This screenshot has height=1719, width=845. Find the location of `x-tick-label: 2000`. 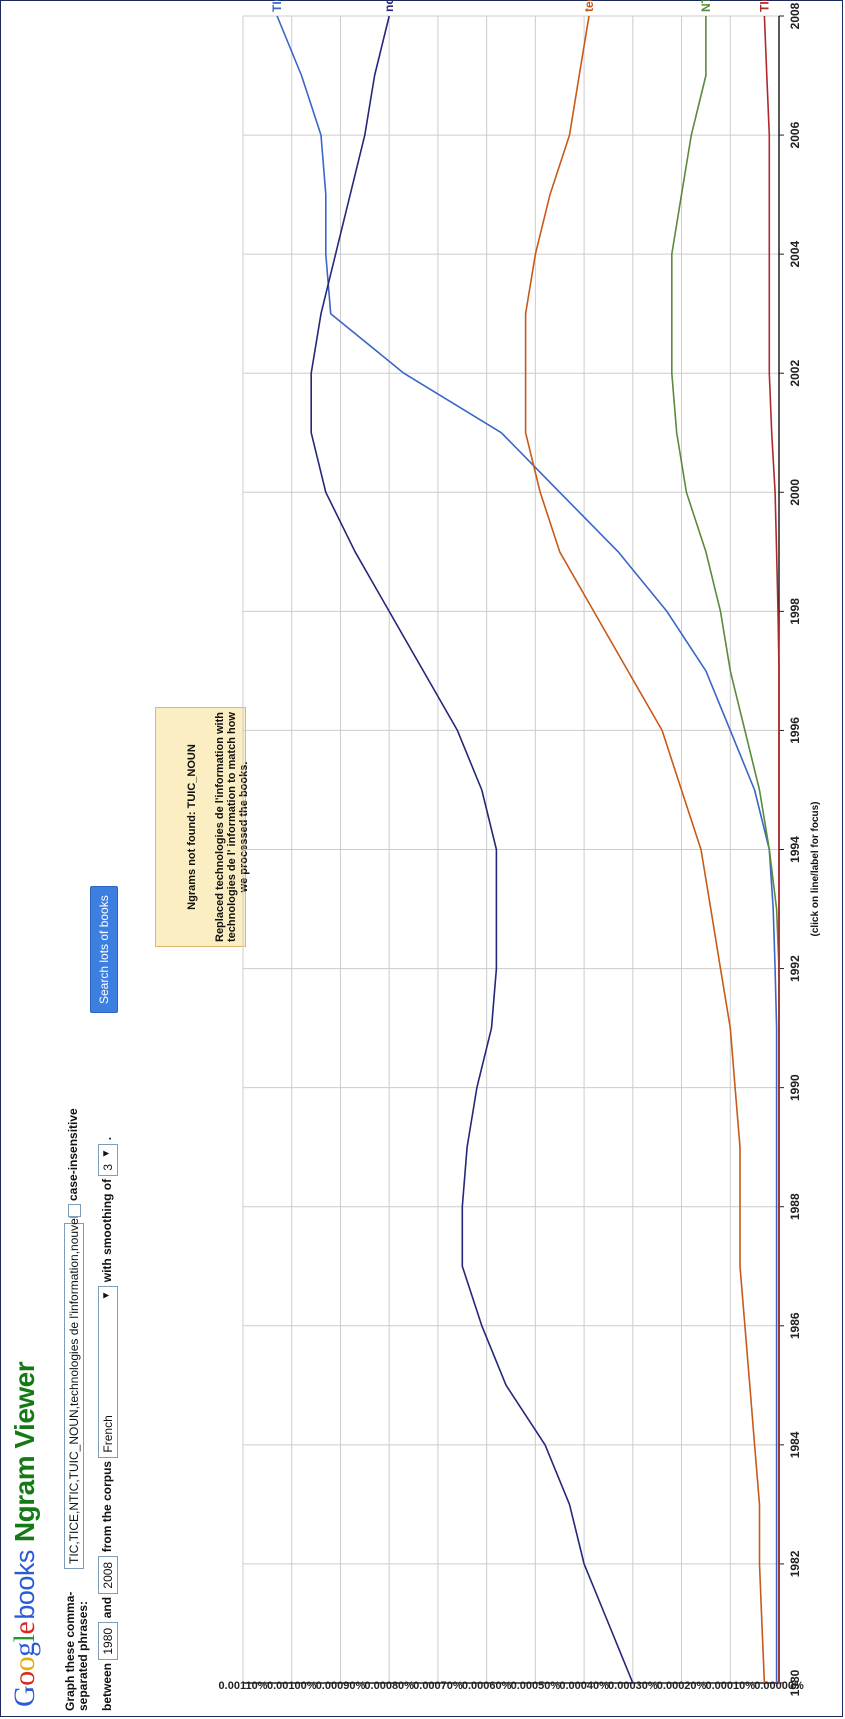

x-tick-label: 2000 is located at coordinates (795, 492).